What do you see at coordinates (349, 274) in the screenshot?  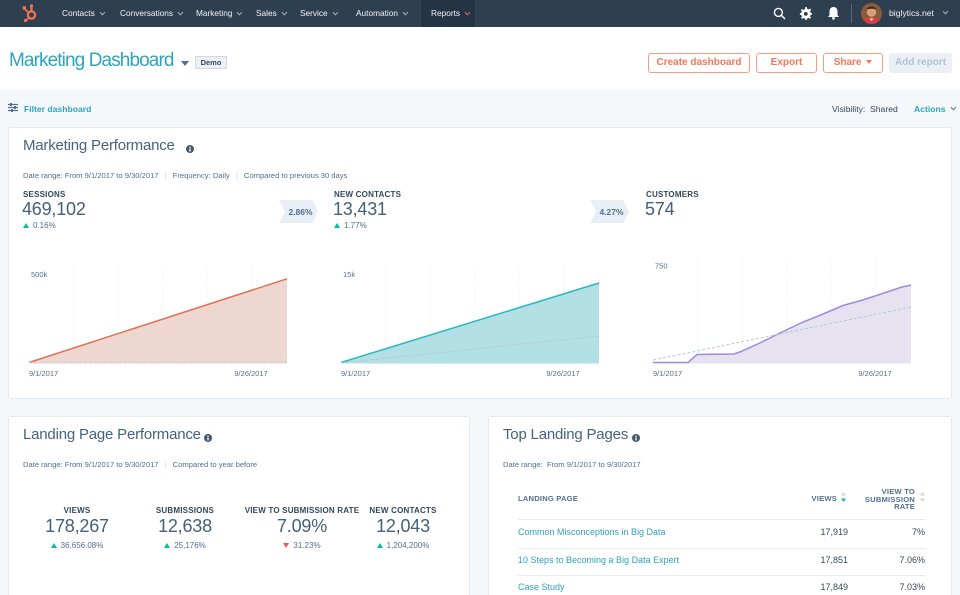 I see `svg-text: 15k` at bounding box center [349, 274].